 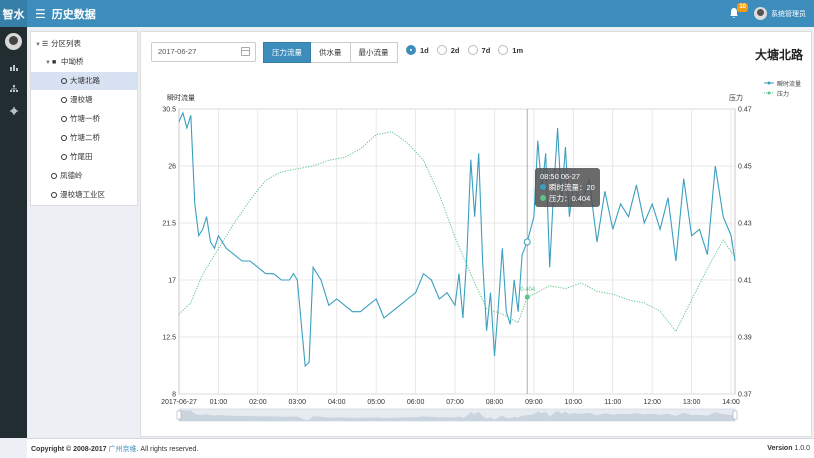 I want to click on metric-button-group: 压力流量 供水量 最小流量, so click(x=330, y=52).